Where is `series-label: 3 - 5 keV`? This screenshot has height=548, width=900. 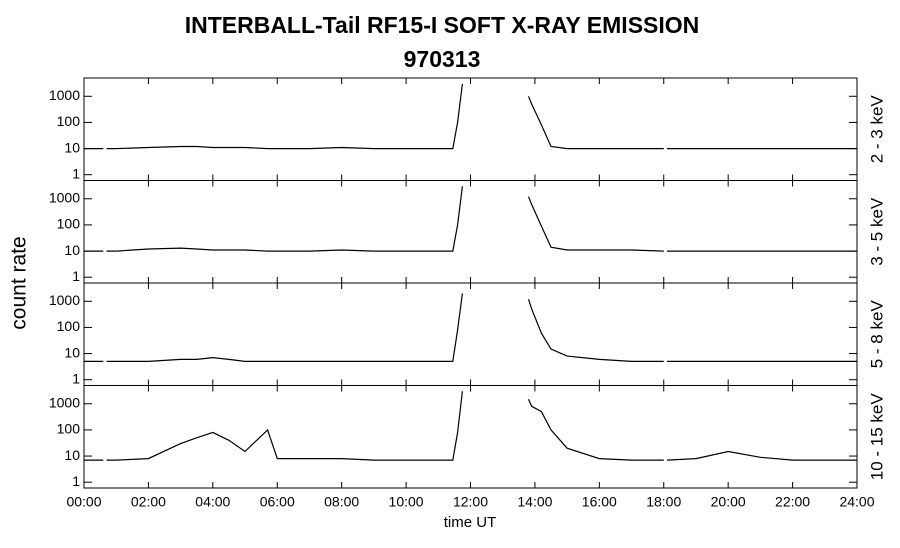
series-label: 3 - 5 keV is located at coordinates (876, 231).